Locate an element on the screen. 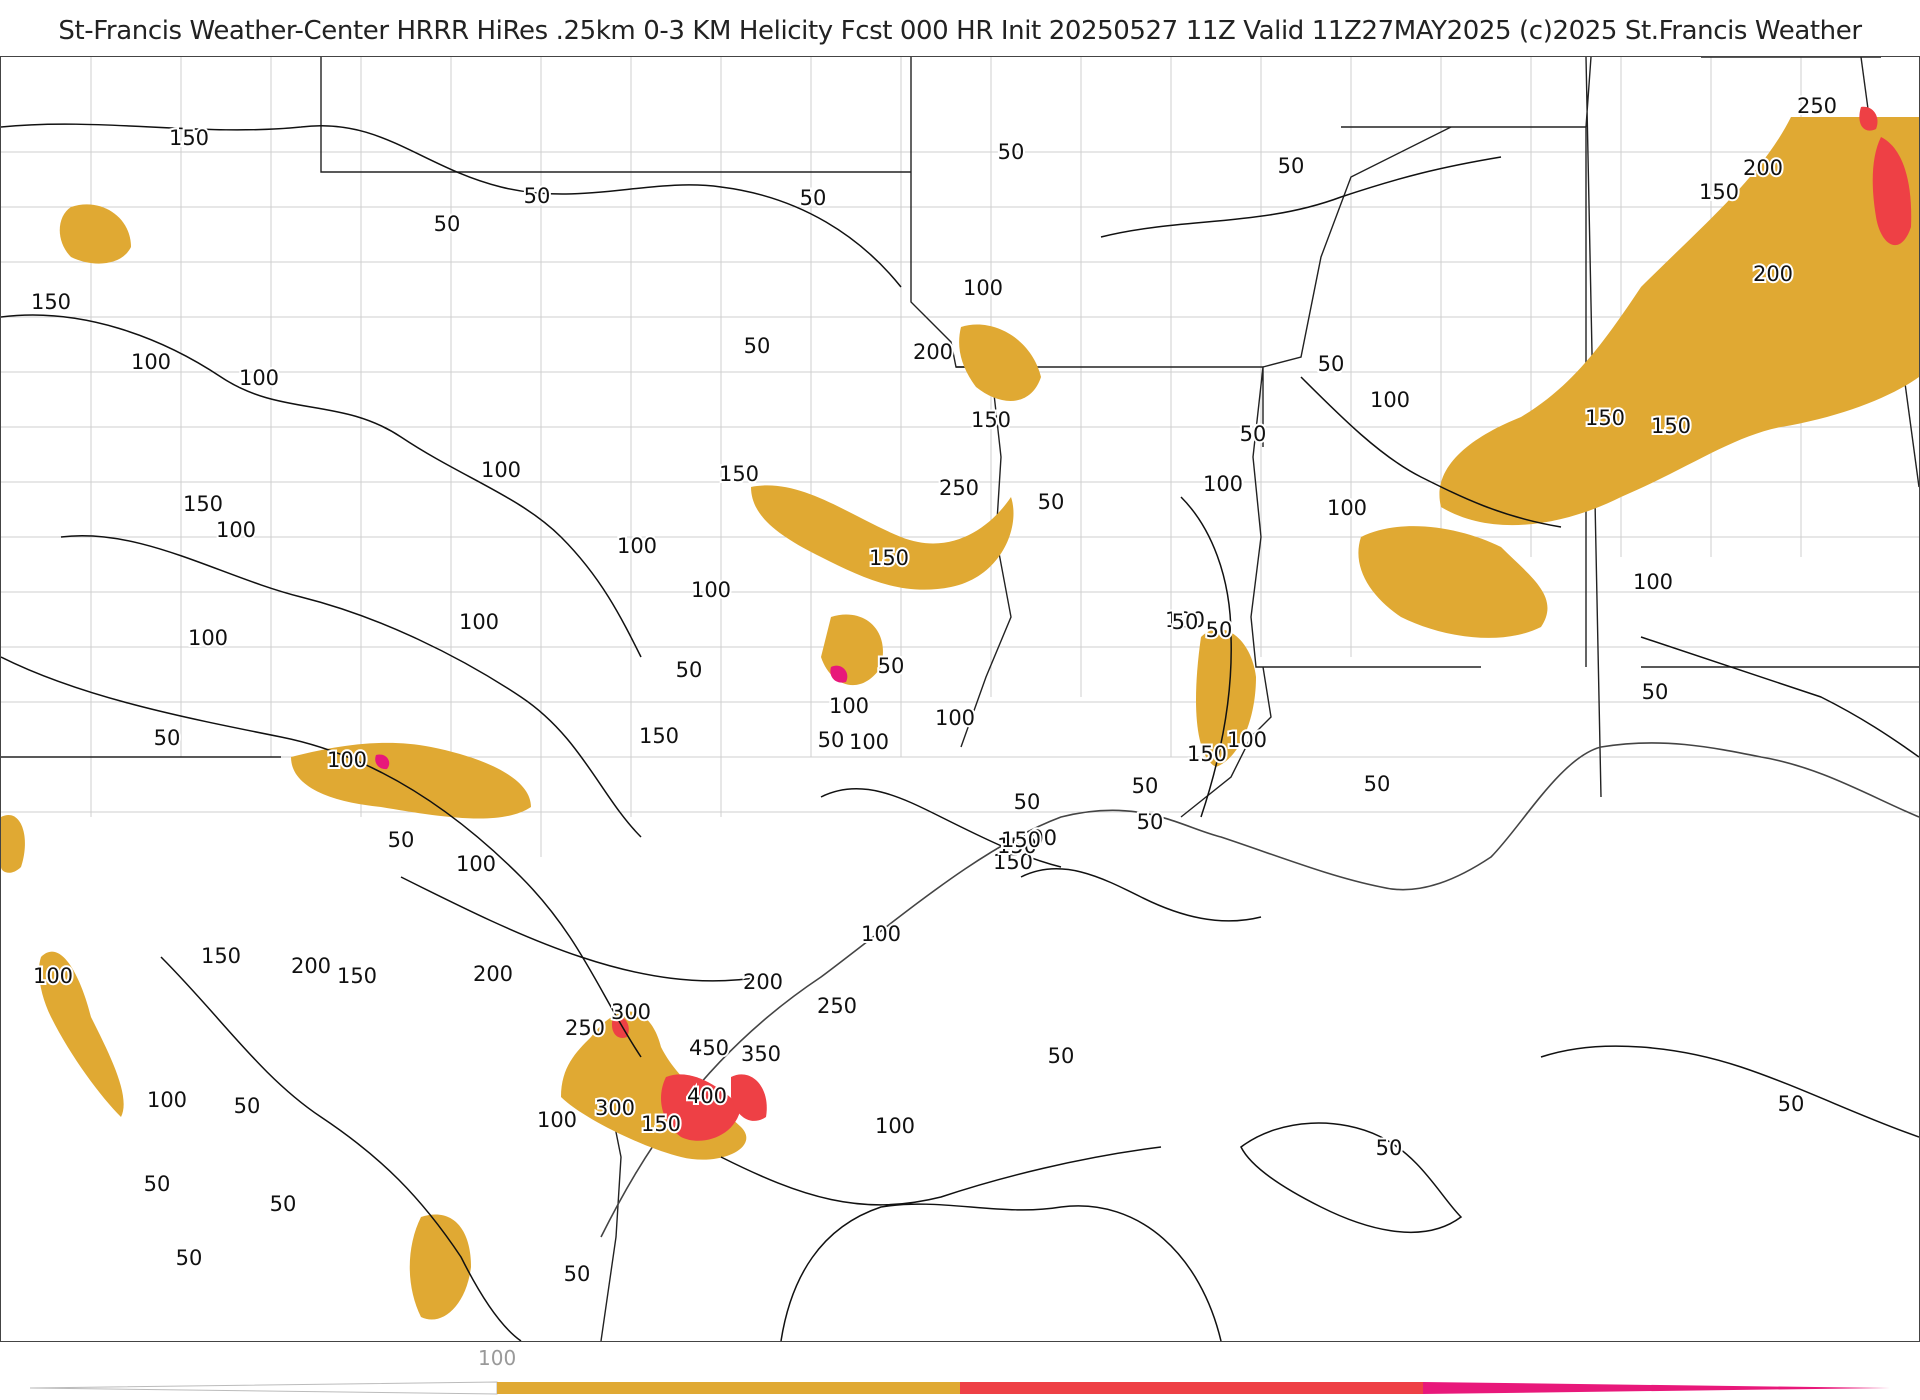 This screenshot has height=1400, width=1920. legend-segment-red is located at coordinates (1191, 1388).